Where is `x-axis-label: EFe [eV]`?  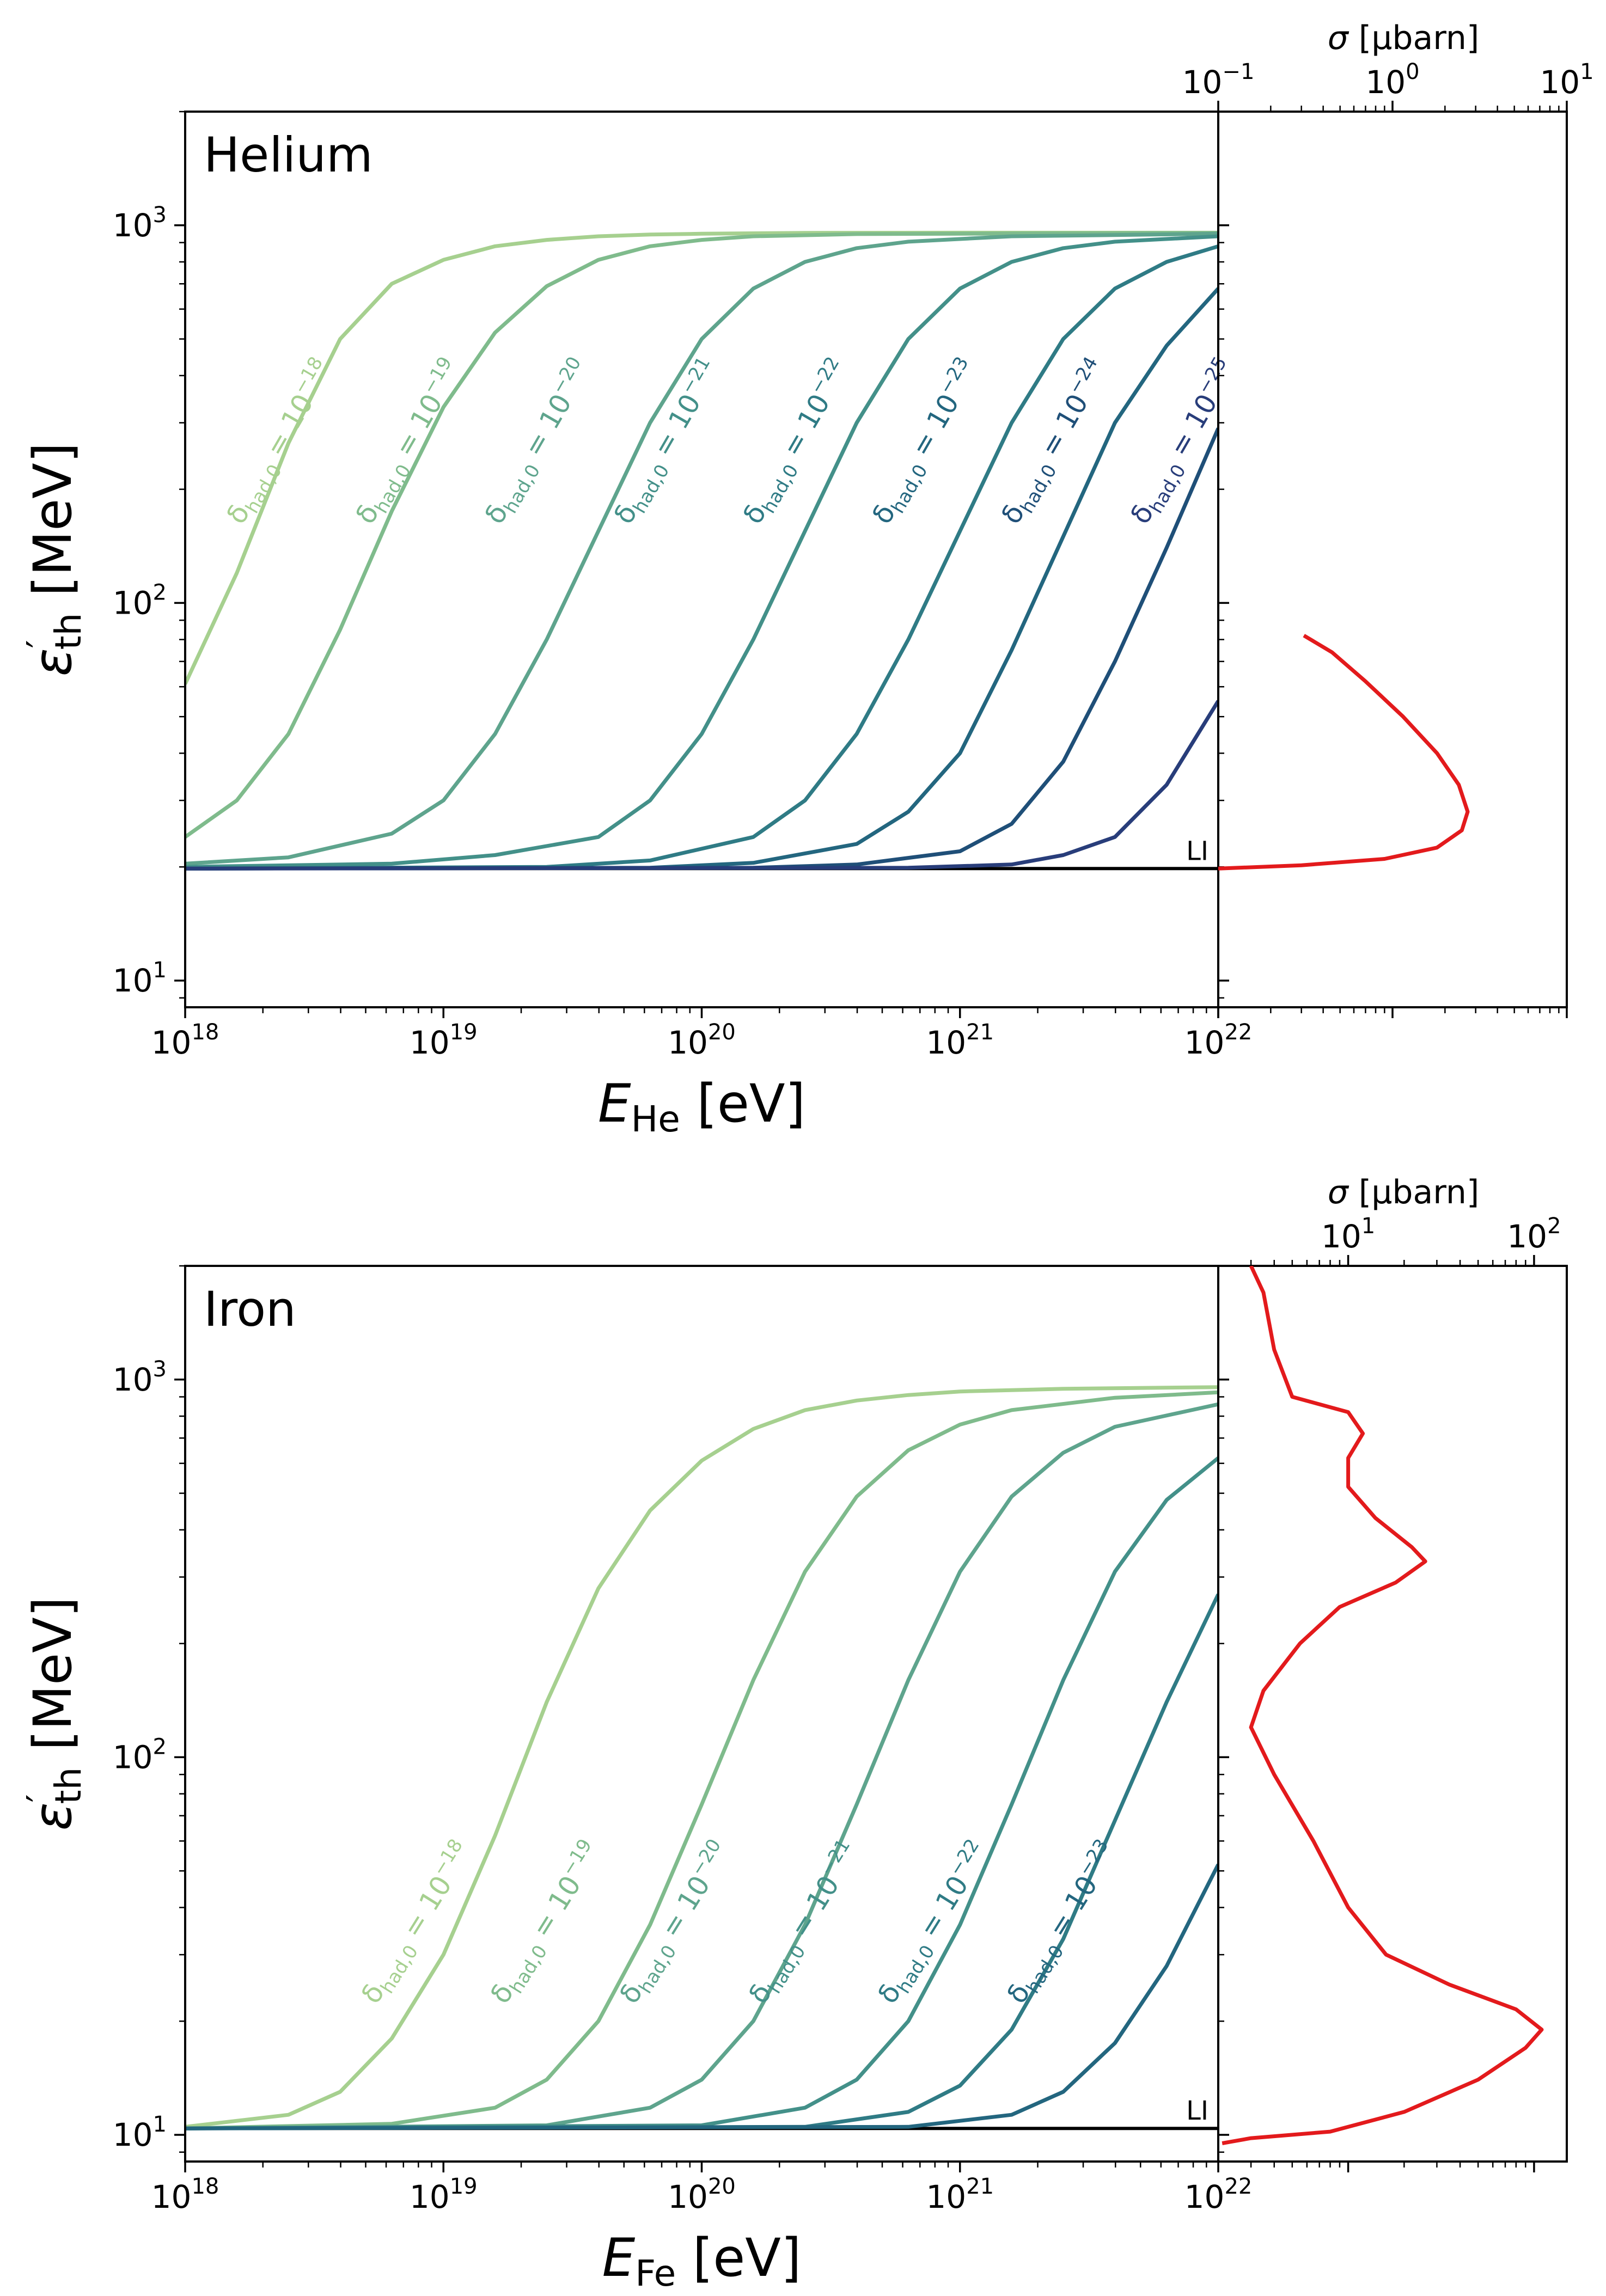
x-axis-label: EFe [eV] is located at coordinates (702, 2260).